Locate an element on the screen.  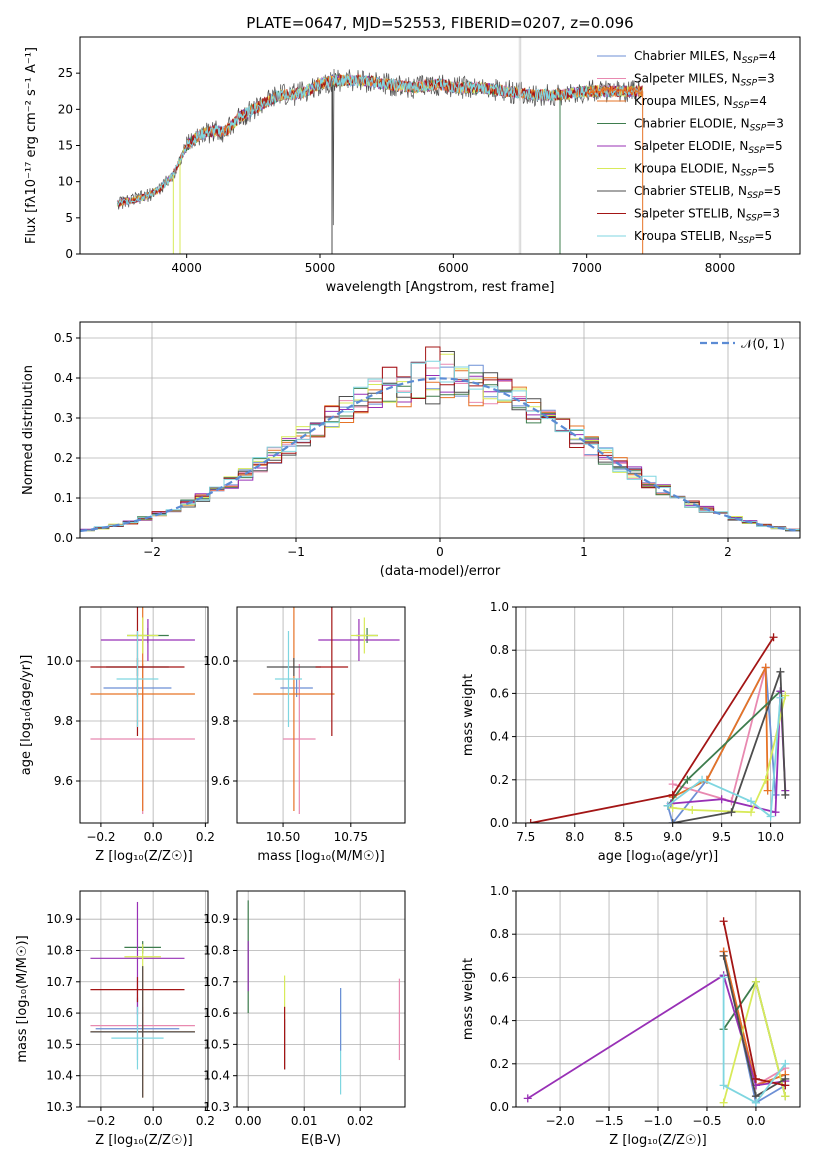
normal-curve is located at coordinates (440, 455).